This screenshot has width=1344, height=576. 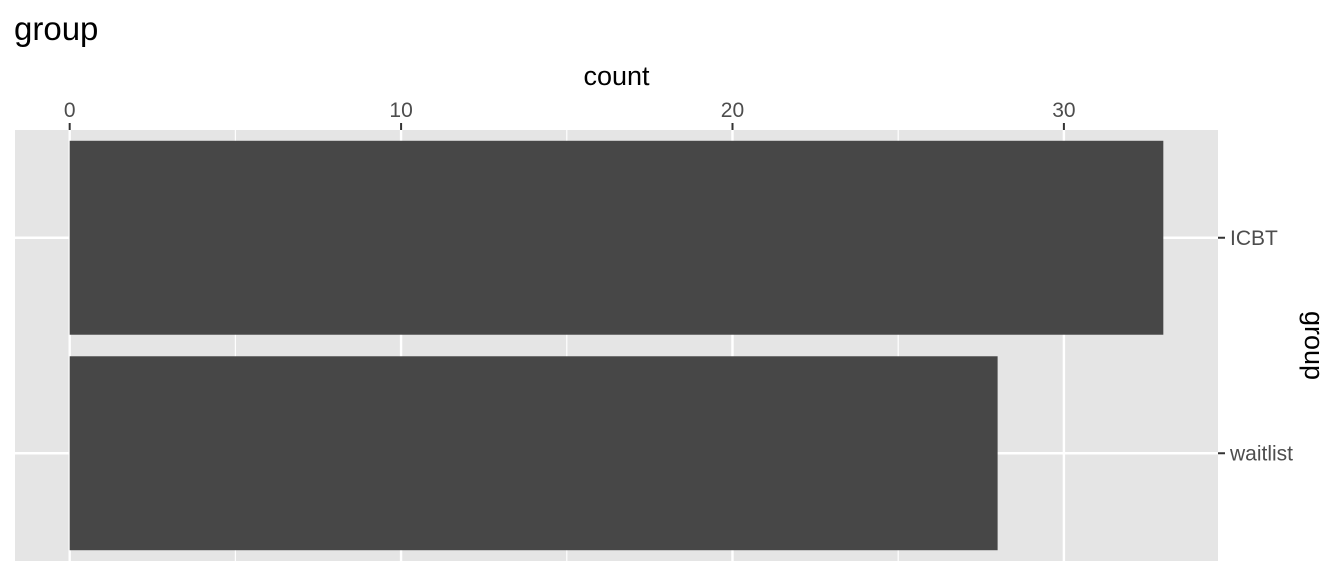 I want to click on y-tick-label: ICBT, so click(x=1254, y=238).